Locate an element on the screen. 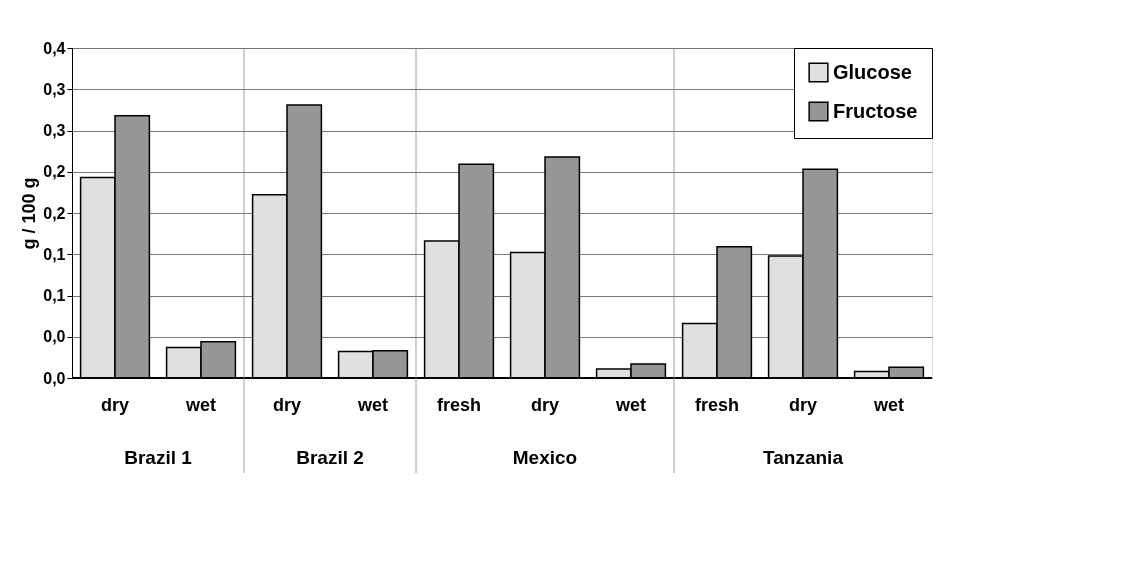  text: Mexico is located at coordinates (545, 457).